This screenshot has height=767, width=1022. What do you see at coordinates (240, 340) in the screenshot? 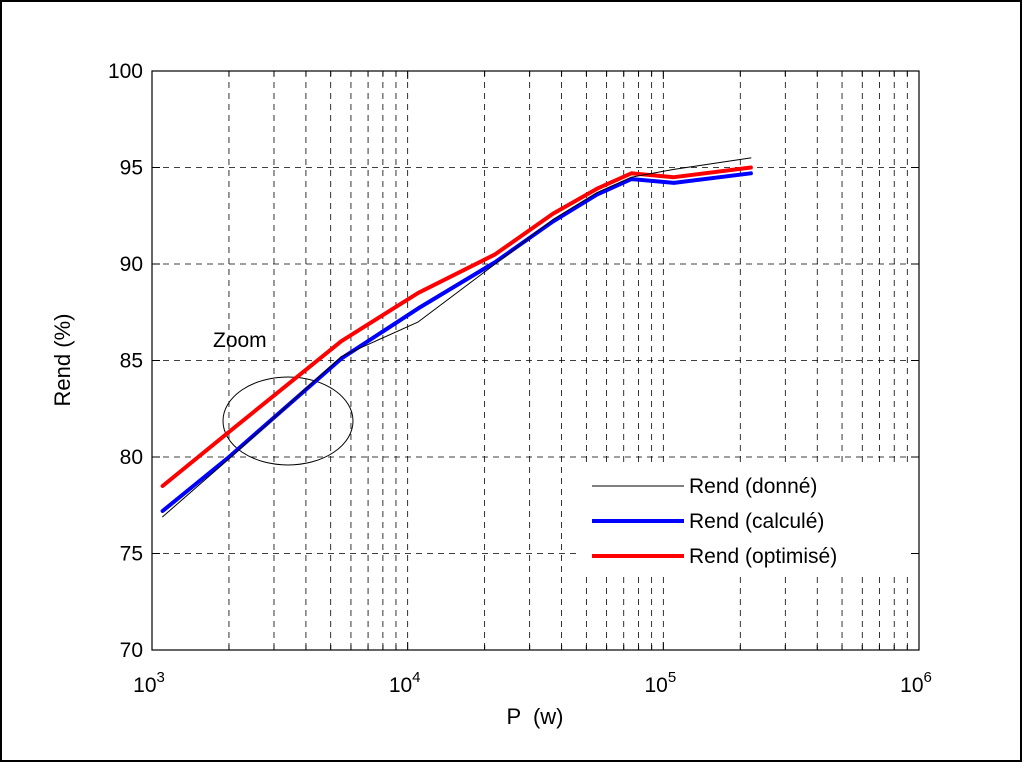
I see `zoom-annotation-label: Zoom` at bounding box center [240, 340].